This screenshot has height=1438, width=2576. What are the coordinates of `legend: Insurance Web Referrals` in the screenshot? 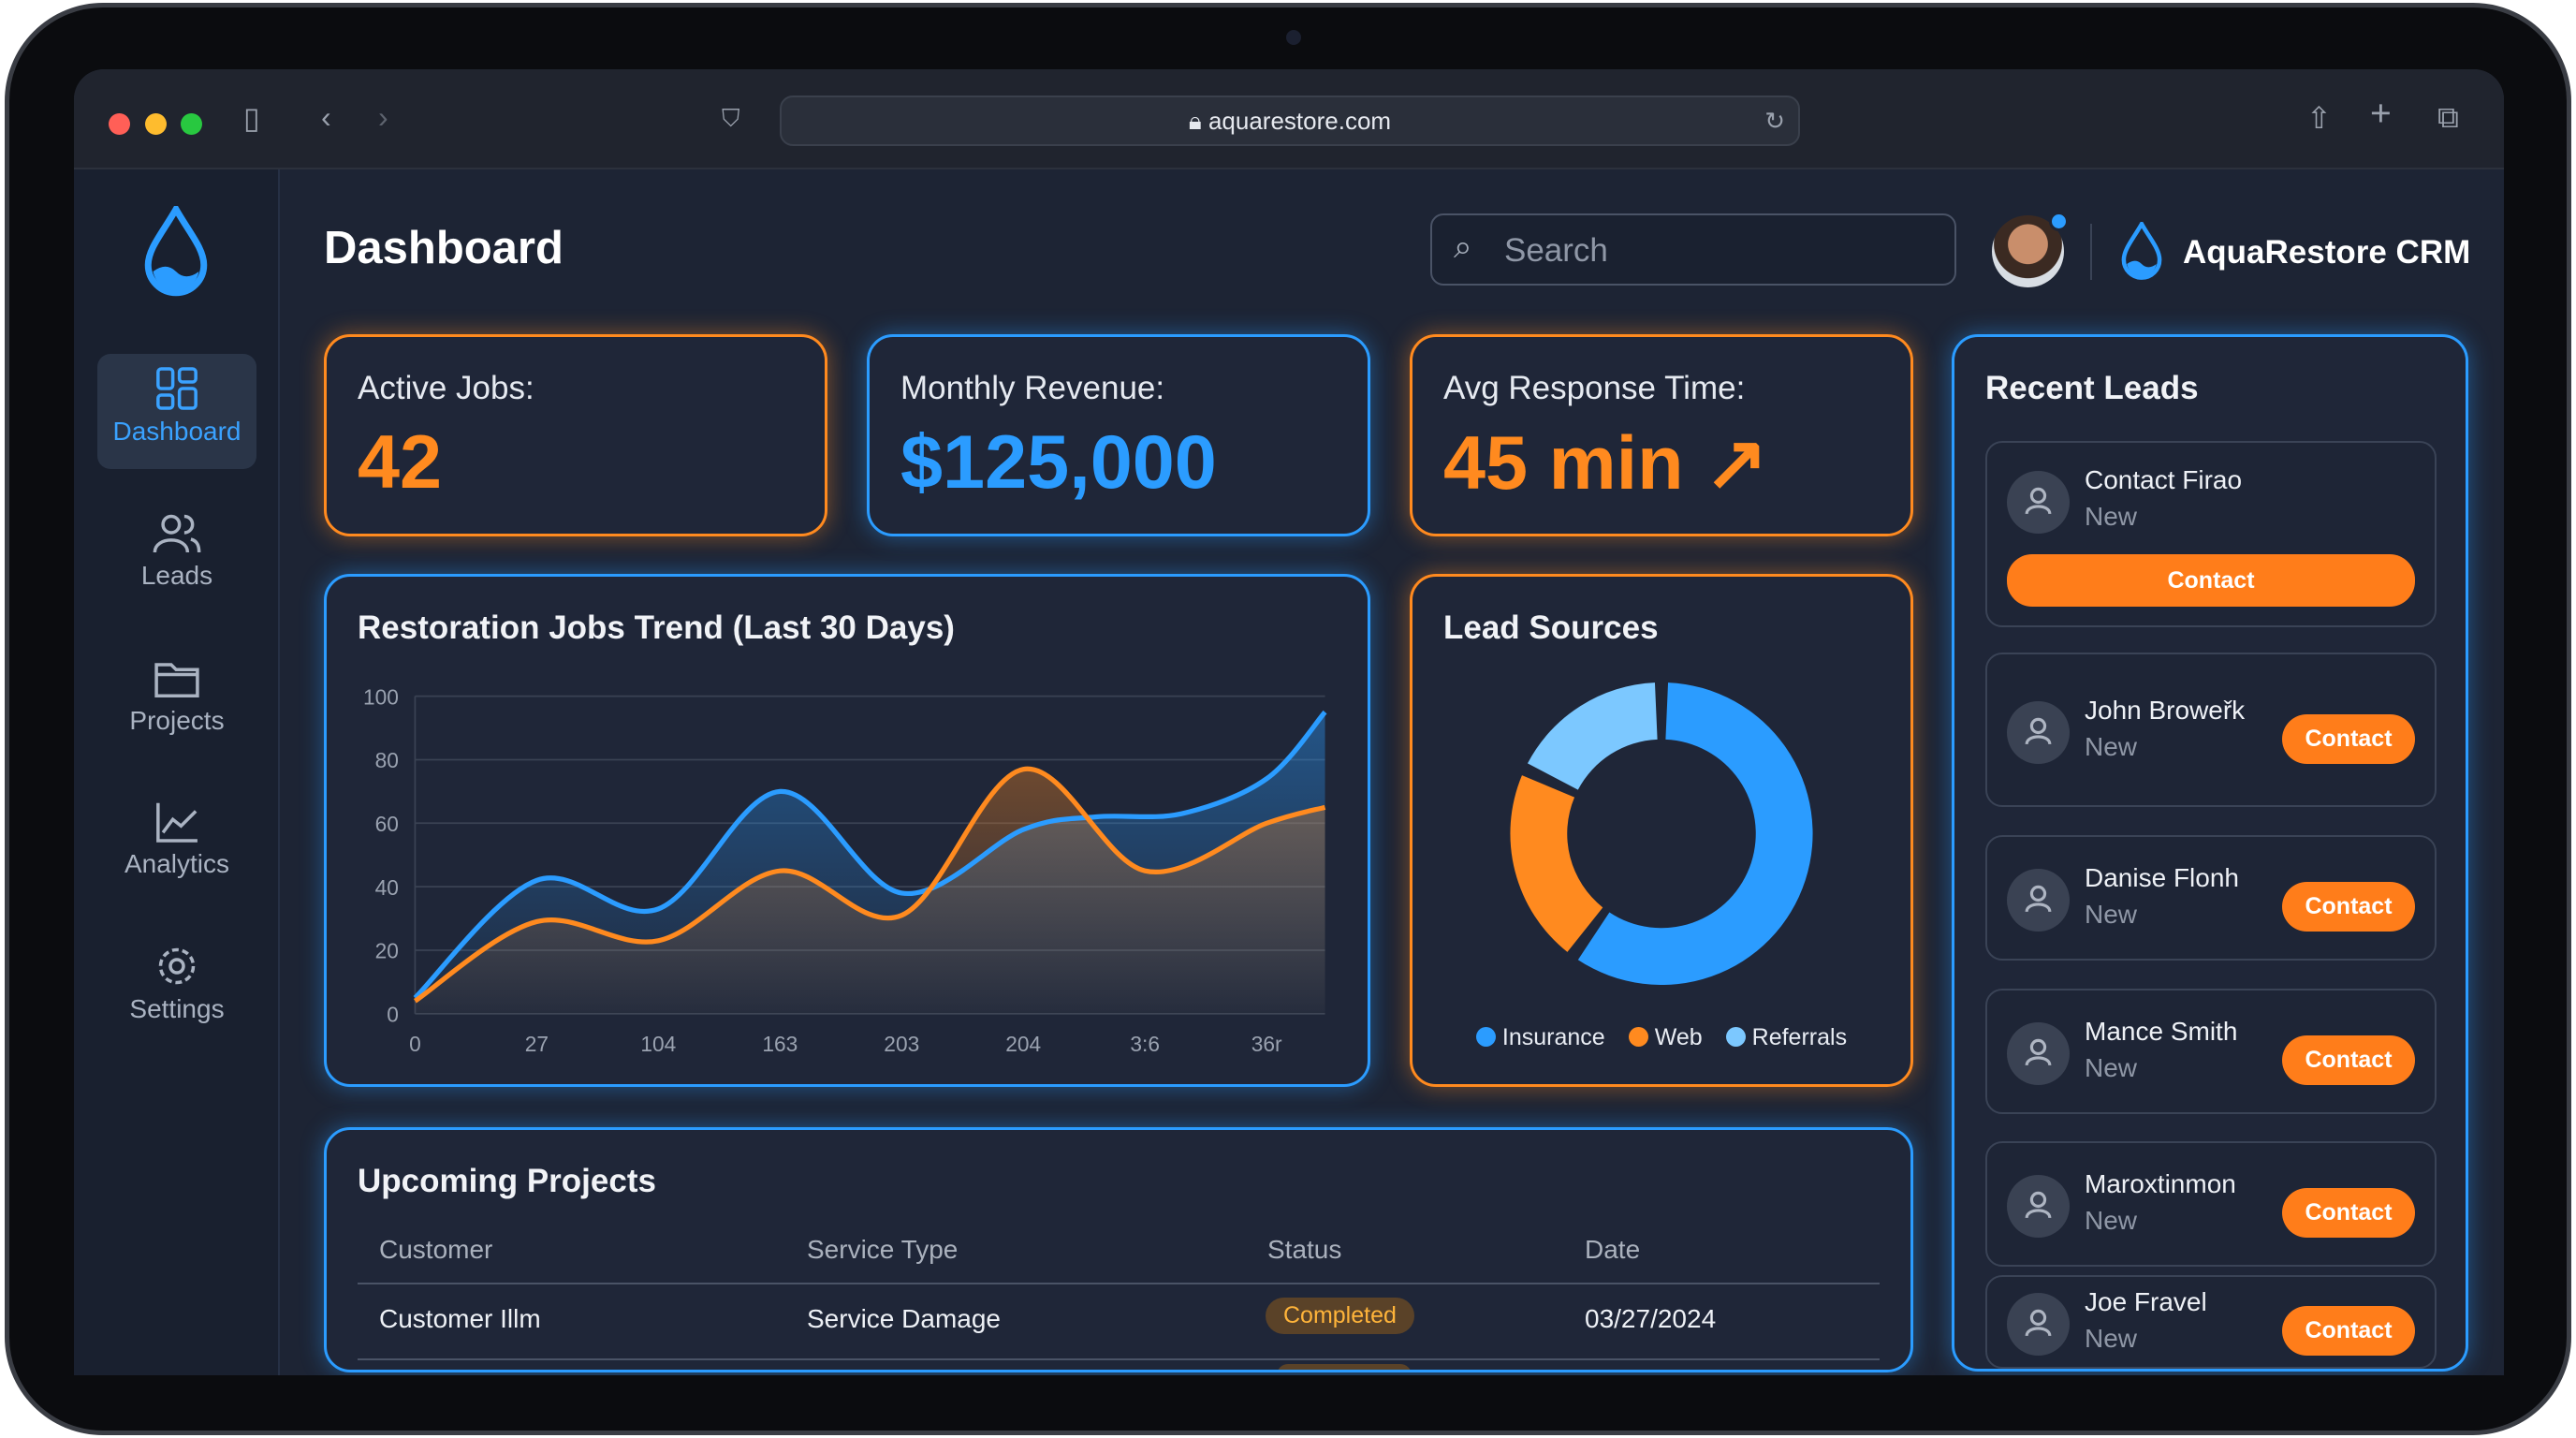 It's located at (1661, 1037).